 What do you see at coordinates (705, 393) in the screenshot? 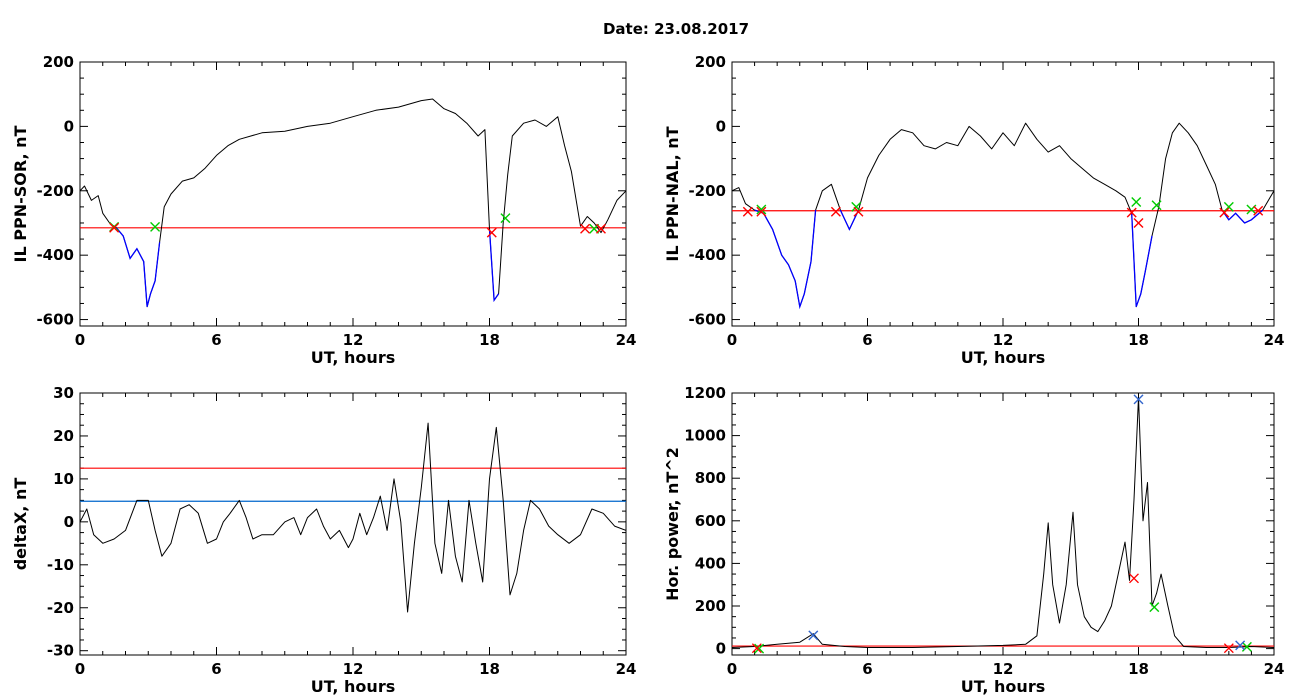
I see `y-tick-label: 1200` at bounding box center [705, 393].